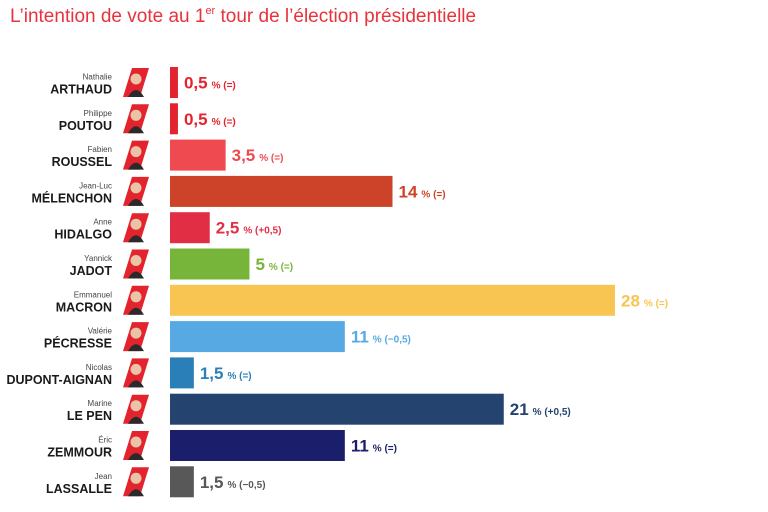 The height and width of the screenshot is (512, 768). I want to click on last-name-label: DUPONT-AIGNAN, so click(59, 380).